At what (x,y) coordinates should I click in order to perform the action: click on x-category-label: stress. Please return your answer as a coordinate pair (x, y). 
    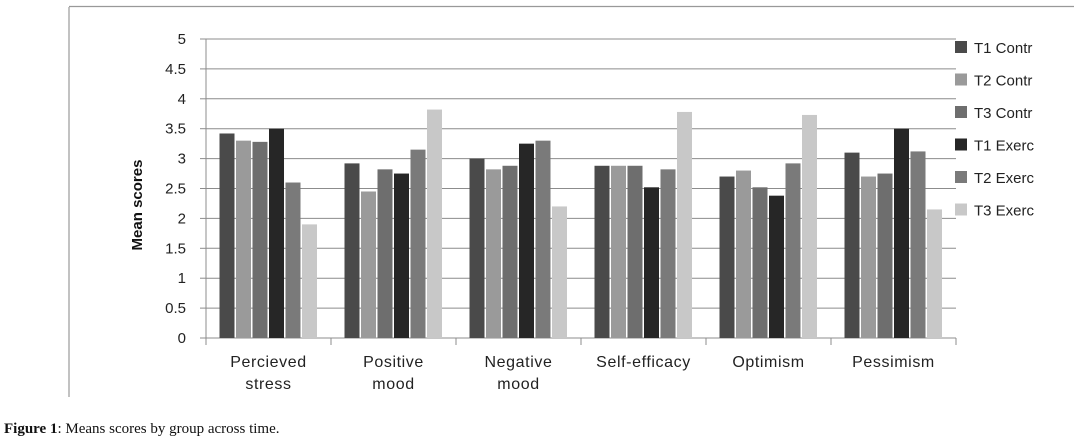
    Looking at the image, I should click on (268, 384).